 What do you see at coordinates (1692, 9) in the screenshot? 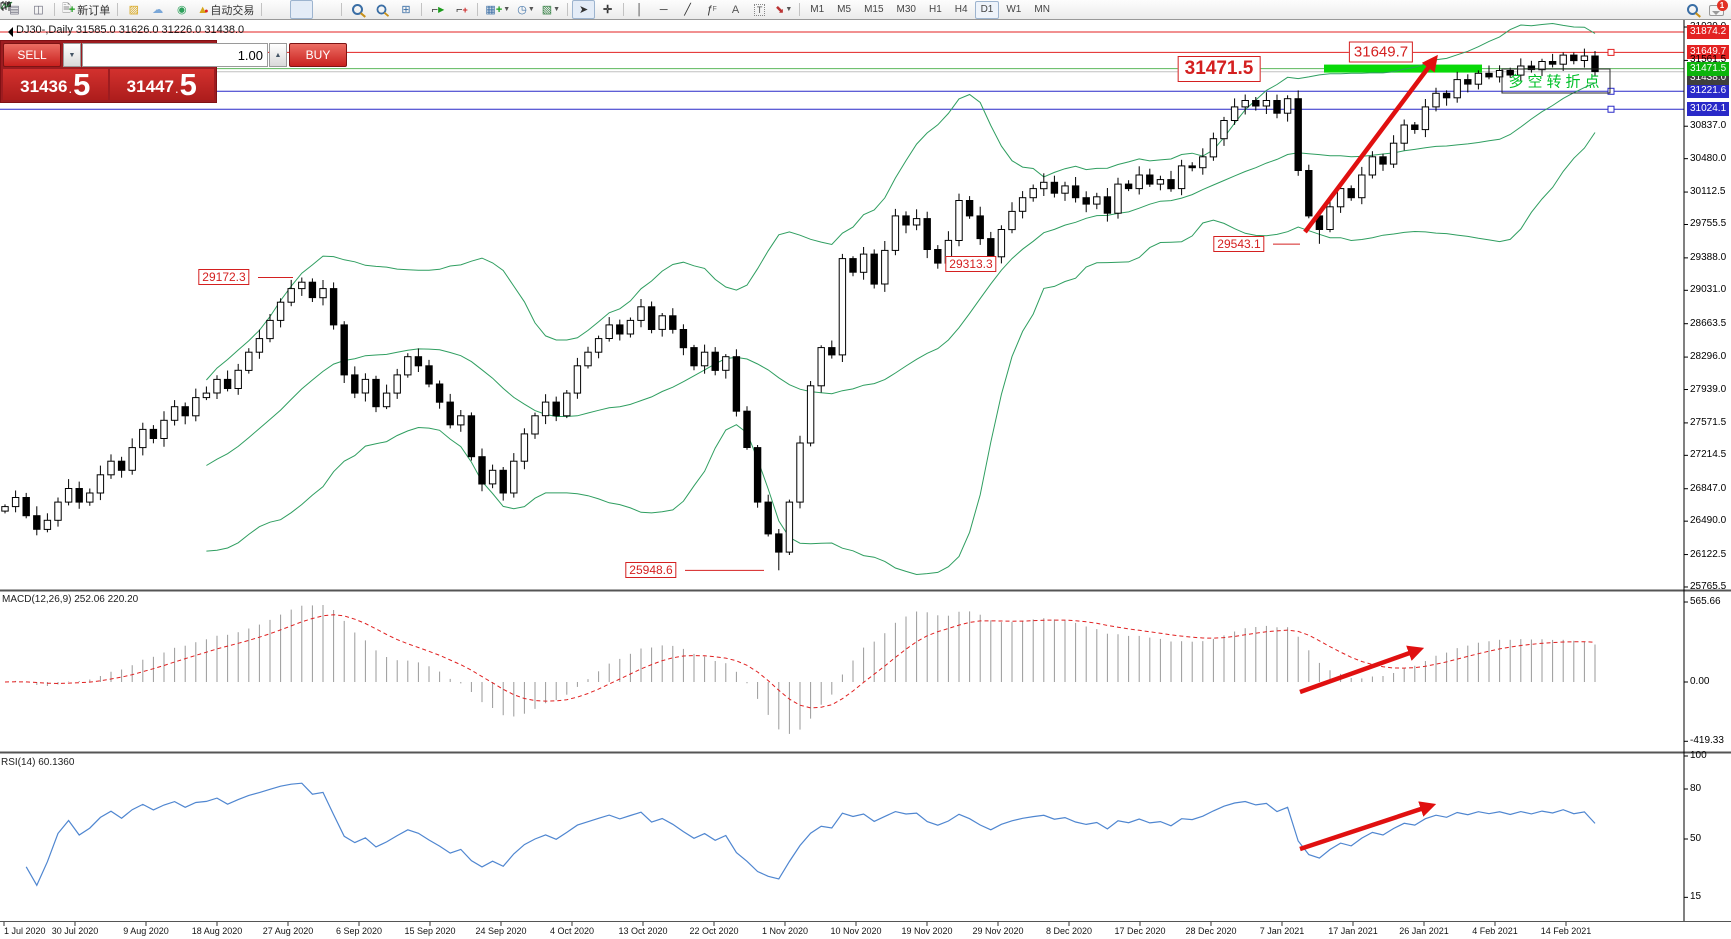
I see `search-icon` at bounding box center [1692, 9].